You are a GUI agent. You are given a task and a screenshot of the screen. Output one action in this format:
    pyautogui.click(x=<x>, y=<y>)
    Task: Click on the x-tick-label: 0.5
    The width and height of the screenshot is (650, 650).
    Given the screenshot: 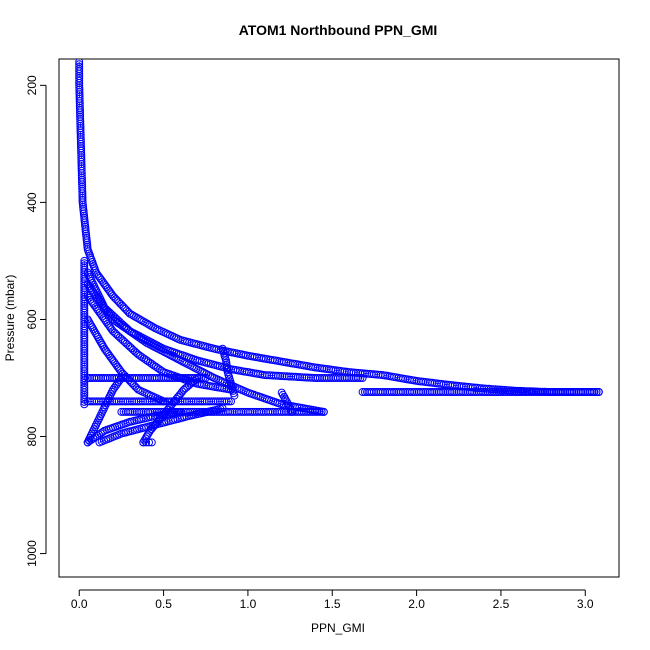 What is the action you would take?
    pyautogui.click(x=163, y=604)
    